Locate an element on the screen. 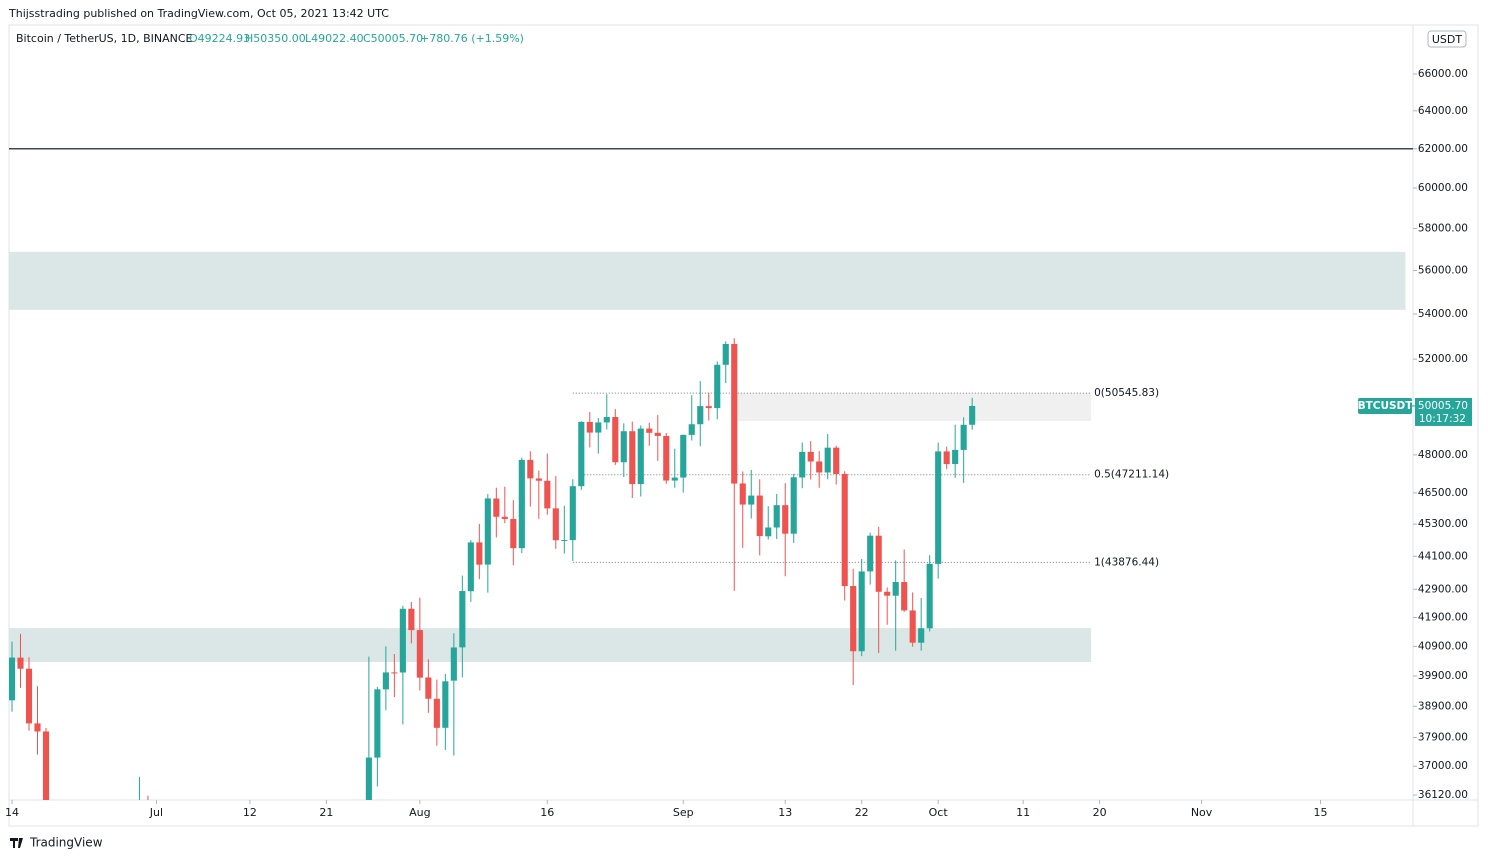 The image size is (1488, 863). currency-badge is located at coordinates (1447, 39).